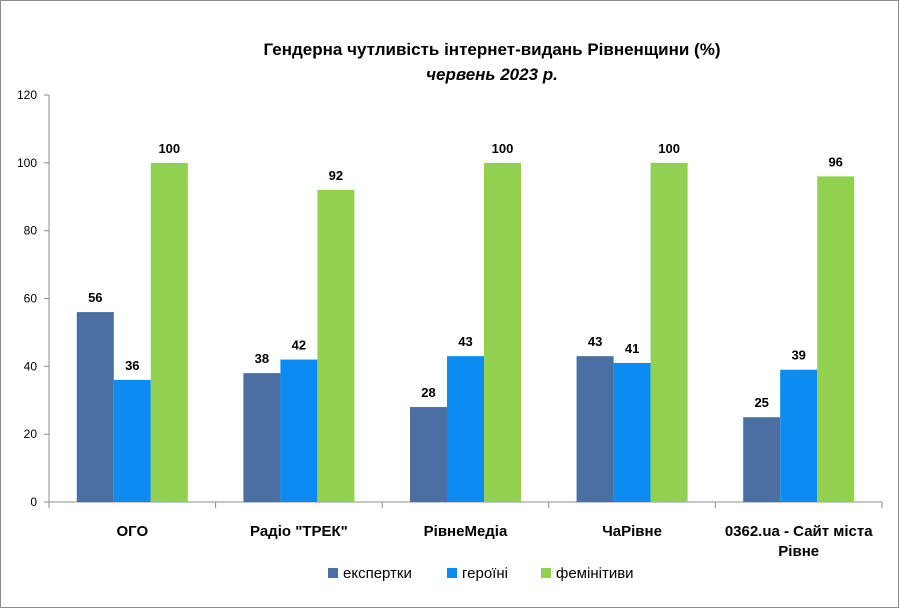  Describe the element at coordinates (428, 392) in the screenshot. I see `data-label: 28` at that location.